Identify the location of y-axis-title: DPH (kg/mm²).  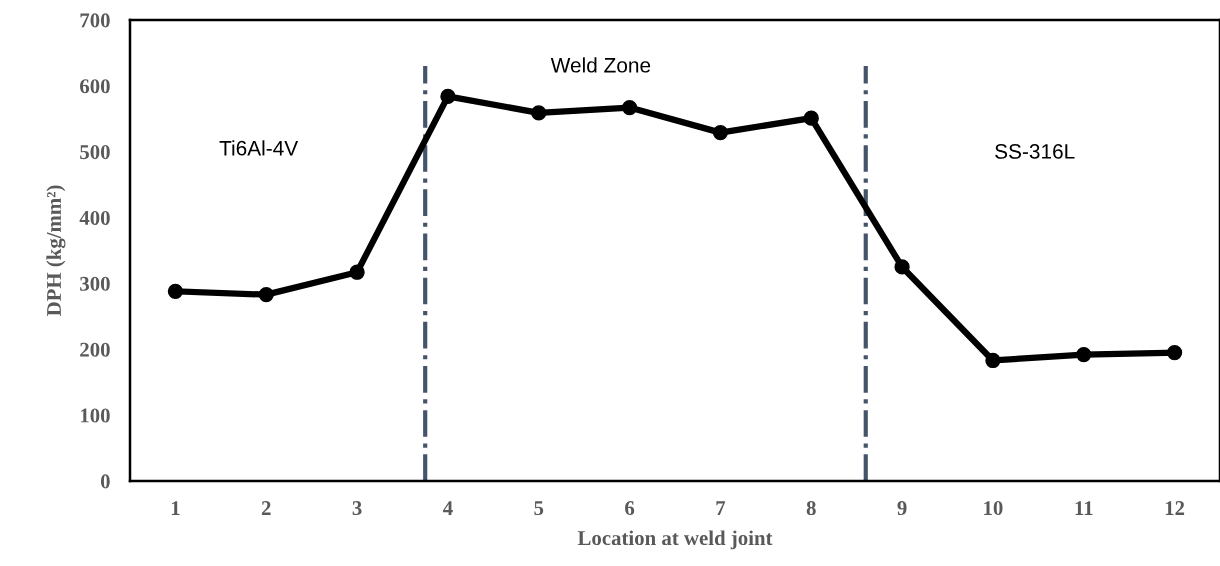
(56, 251).